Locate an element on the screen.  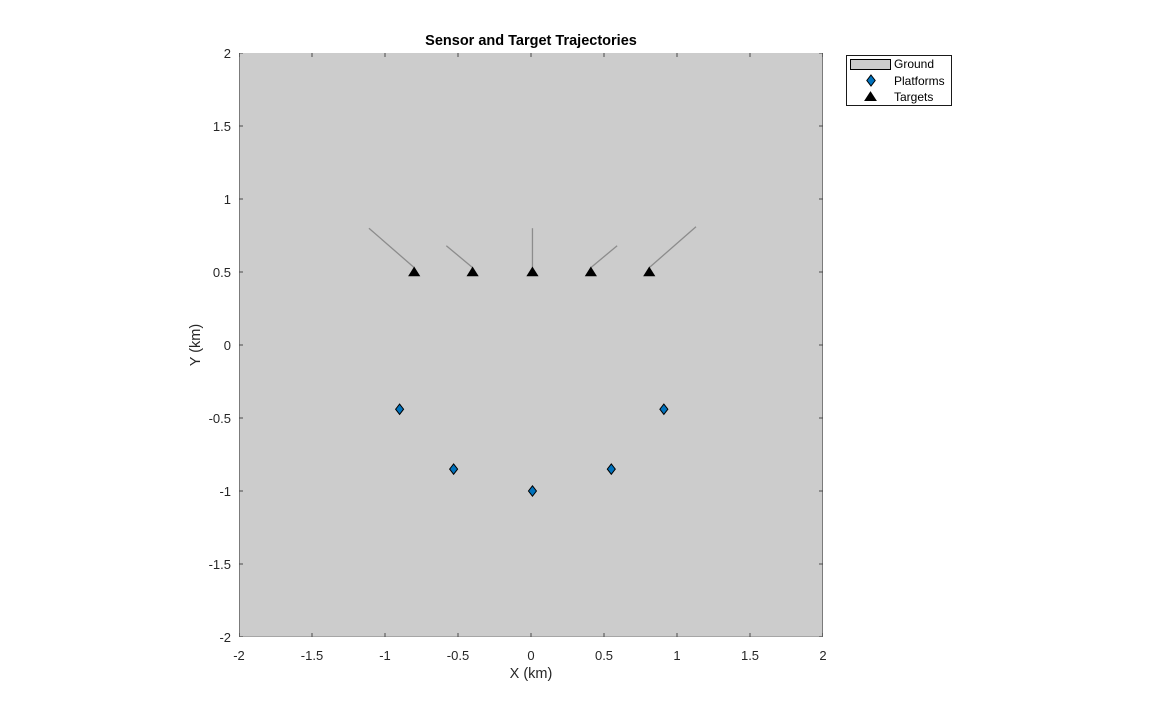
x-tick-label: 0.5 is located at coordinates (604, 655).